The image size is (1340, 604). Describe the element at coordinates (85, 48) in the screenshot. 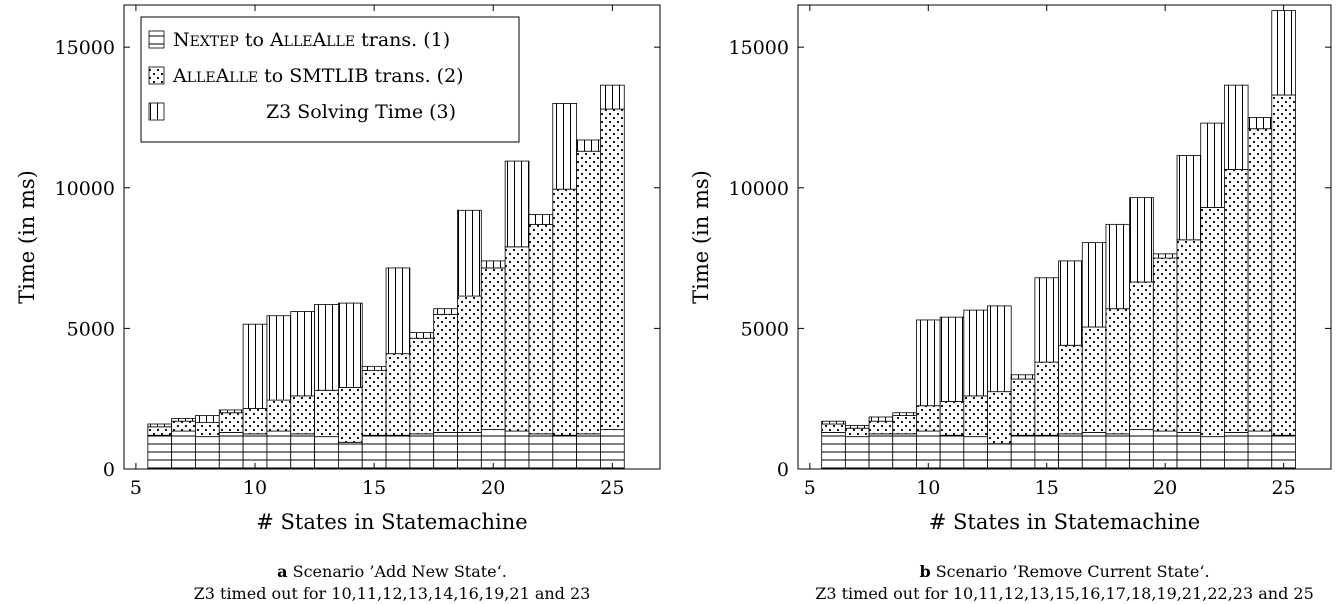

I see `y-tick-label: 15000` at that location.